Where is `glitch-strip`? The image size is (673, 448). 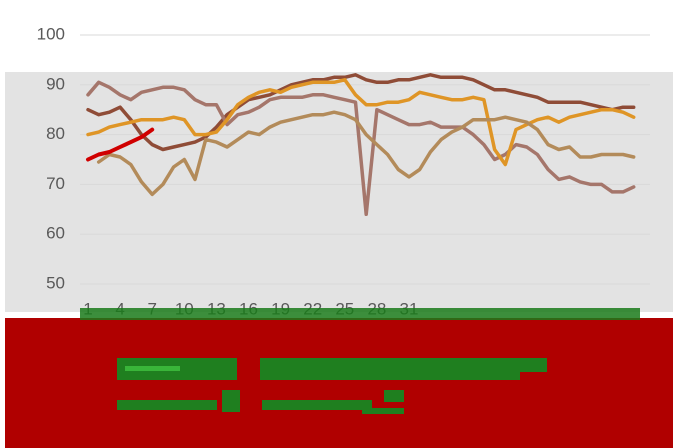 glitch-strip is located at coordinates (360, 314).